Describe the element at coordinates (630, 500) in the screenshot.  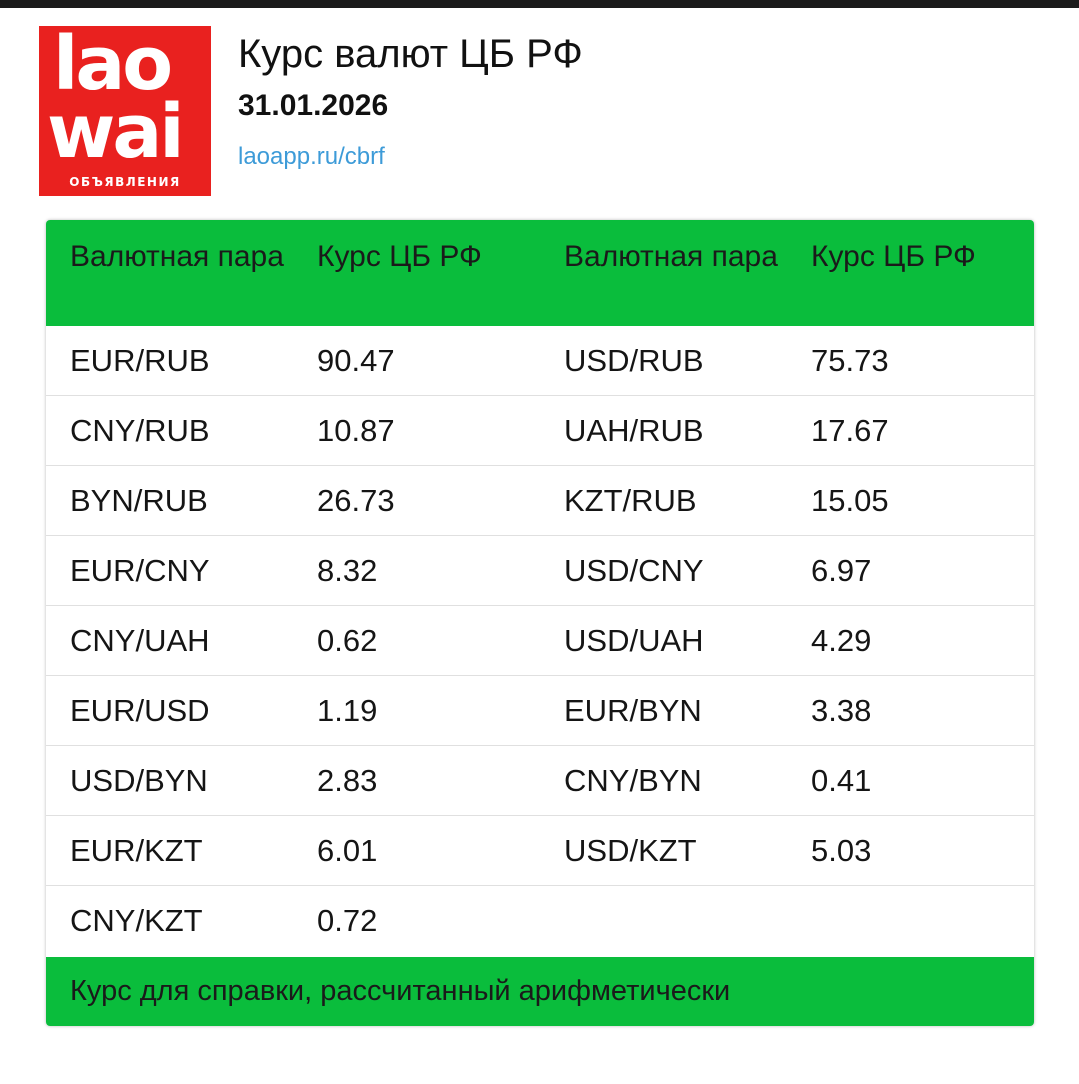
I see `cell-pair-right: KZT/RUB` at that location.